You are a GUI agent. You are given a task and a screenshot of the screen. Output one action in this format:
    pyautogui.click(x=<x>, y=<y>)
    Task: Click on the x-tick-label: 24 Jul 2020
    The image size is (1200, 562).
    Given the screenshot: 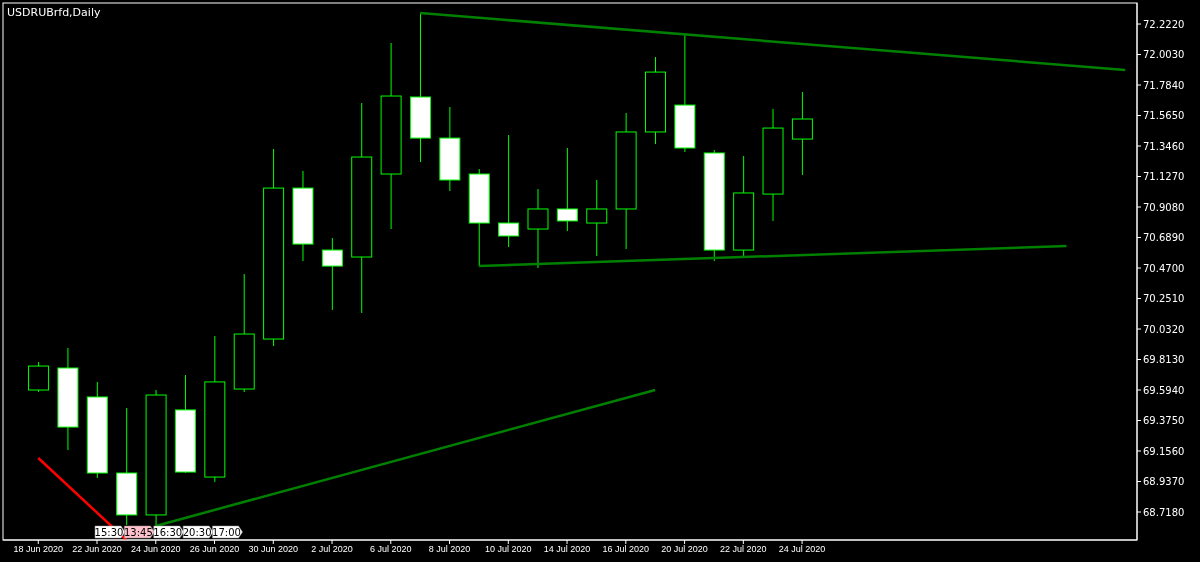 What is the action you would take?
    pyautogui.click(x=802, y=549)
    